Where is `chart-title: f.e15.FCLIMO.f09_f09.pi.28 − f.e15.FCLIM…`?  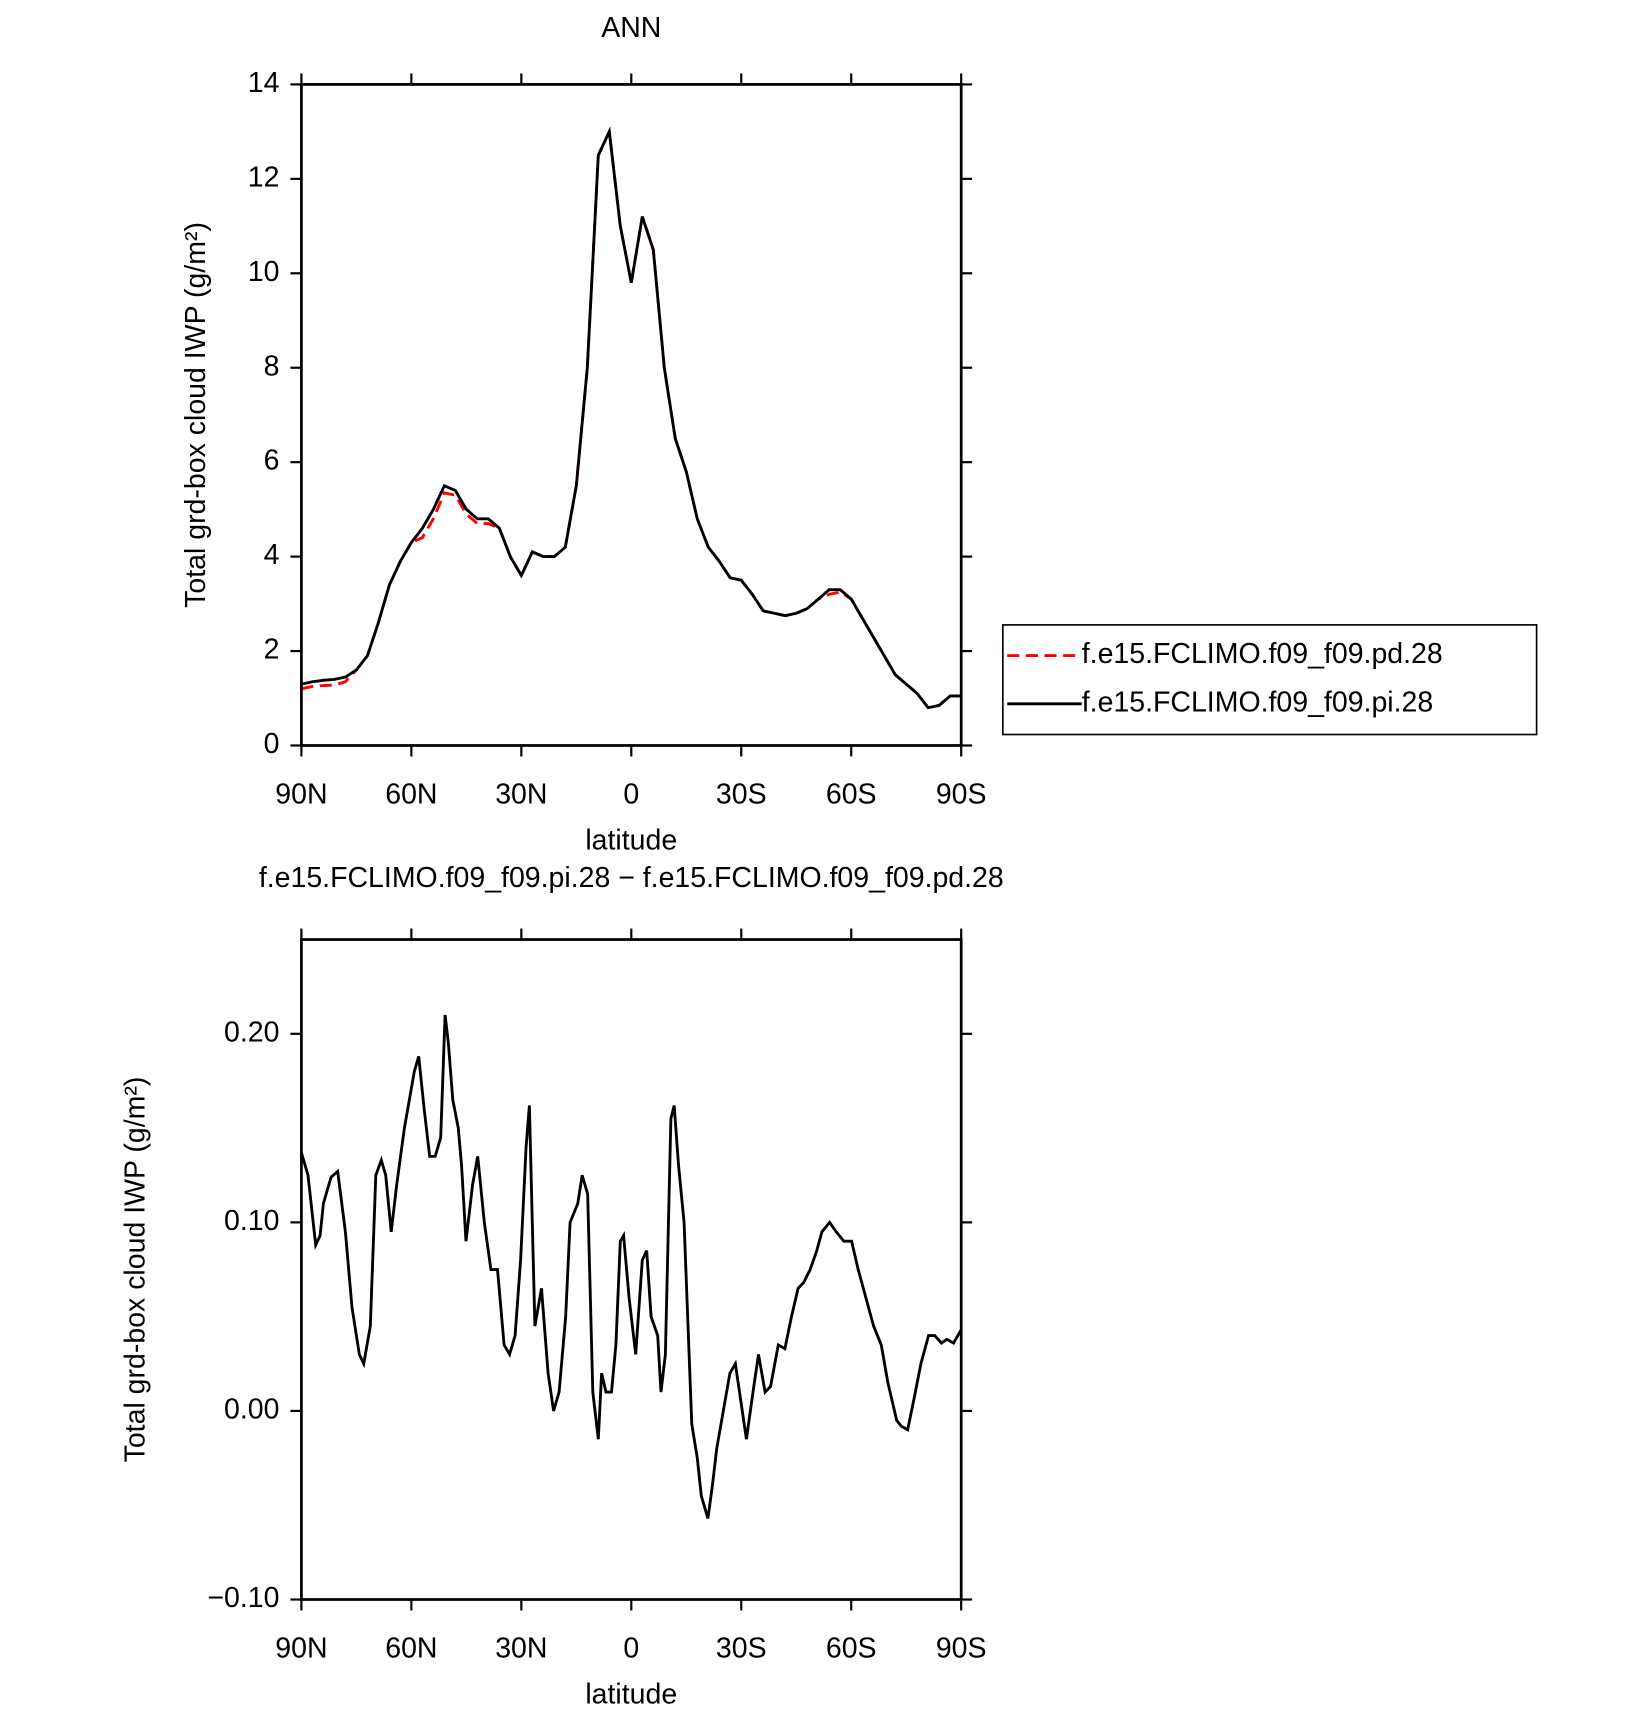
chart-title: f.e15.FCLIMO.f09_f09.pi.28 − f.e15.FCLIM… is located at coordinates (631, 878).